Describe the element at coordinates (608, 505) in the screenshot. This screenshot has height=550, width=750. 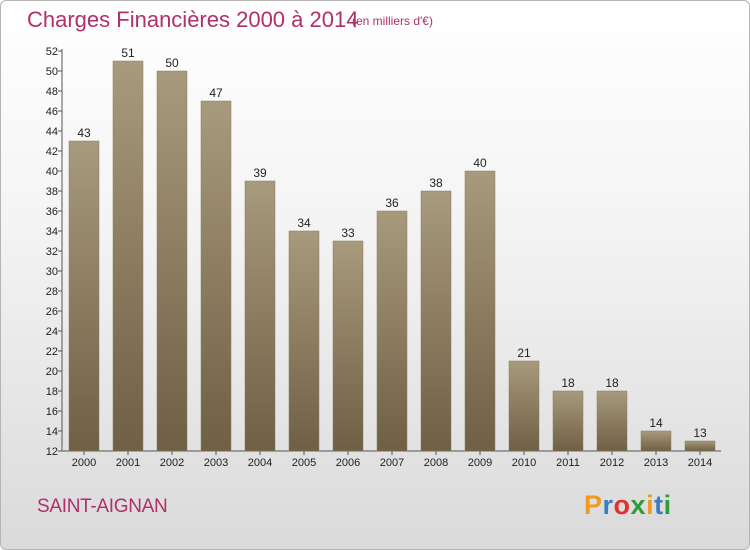
I see `logo-letter: r` at that location.